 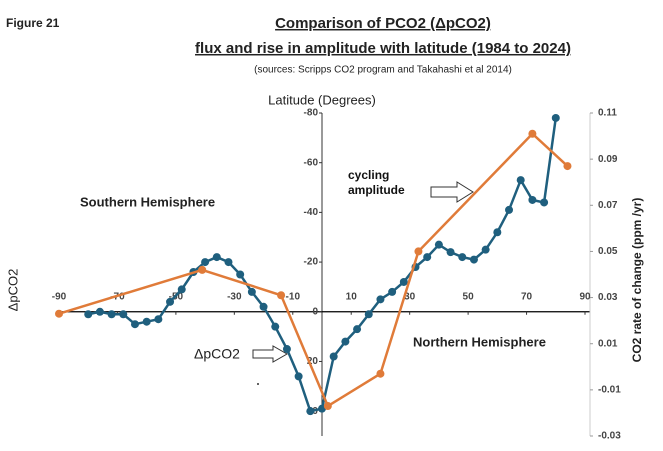 I want to click on annotation: cycling amplitude, so click(x=376, y=182).